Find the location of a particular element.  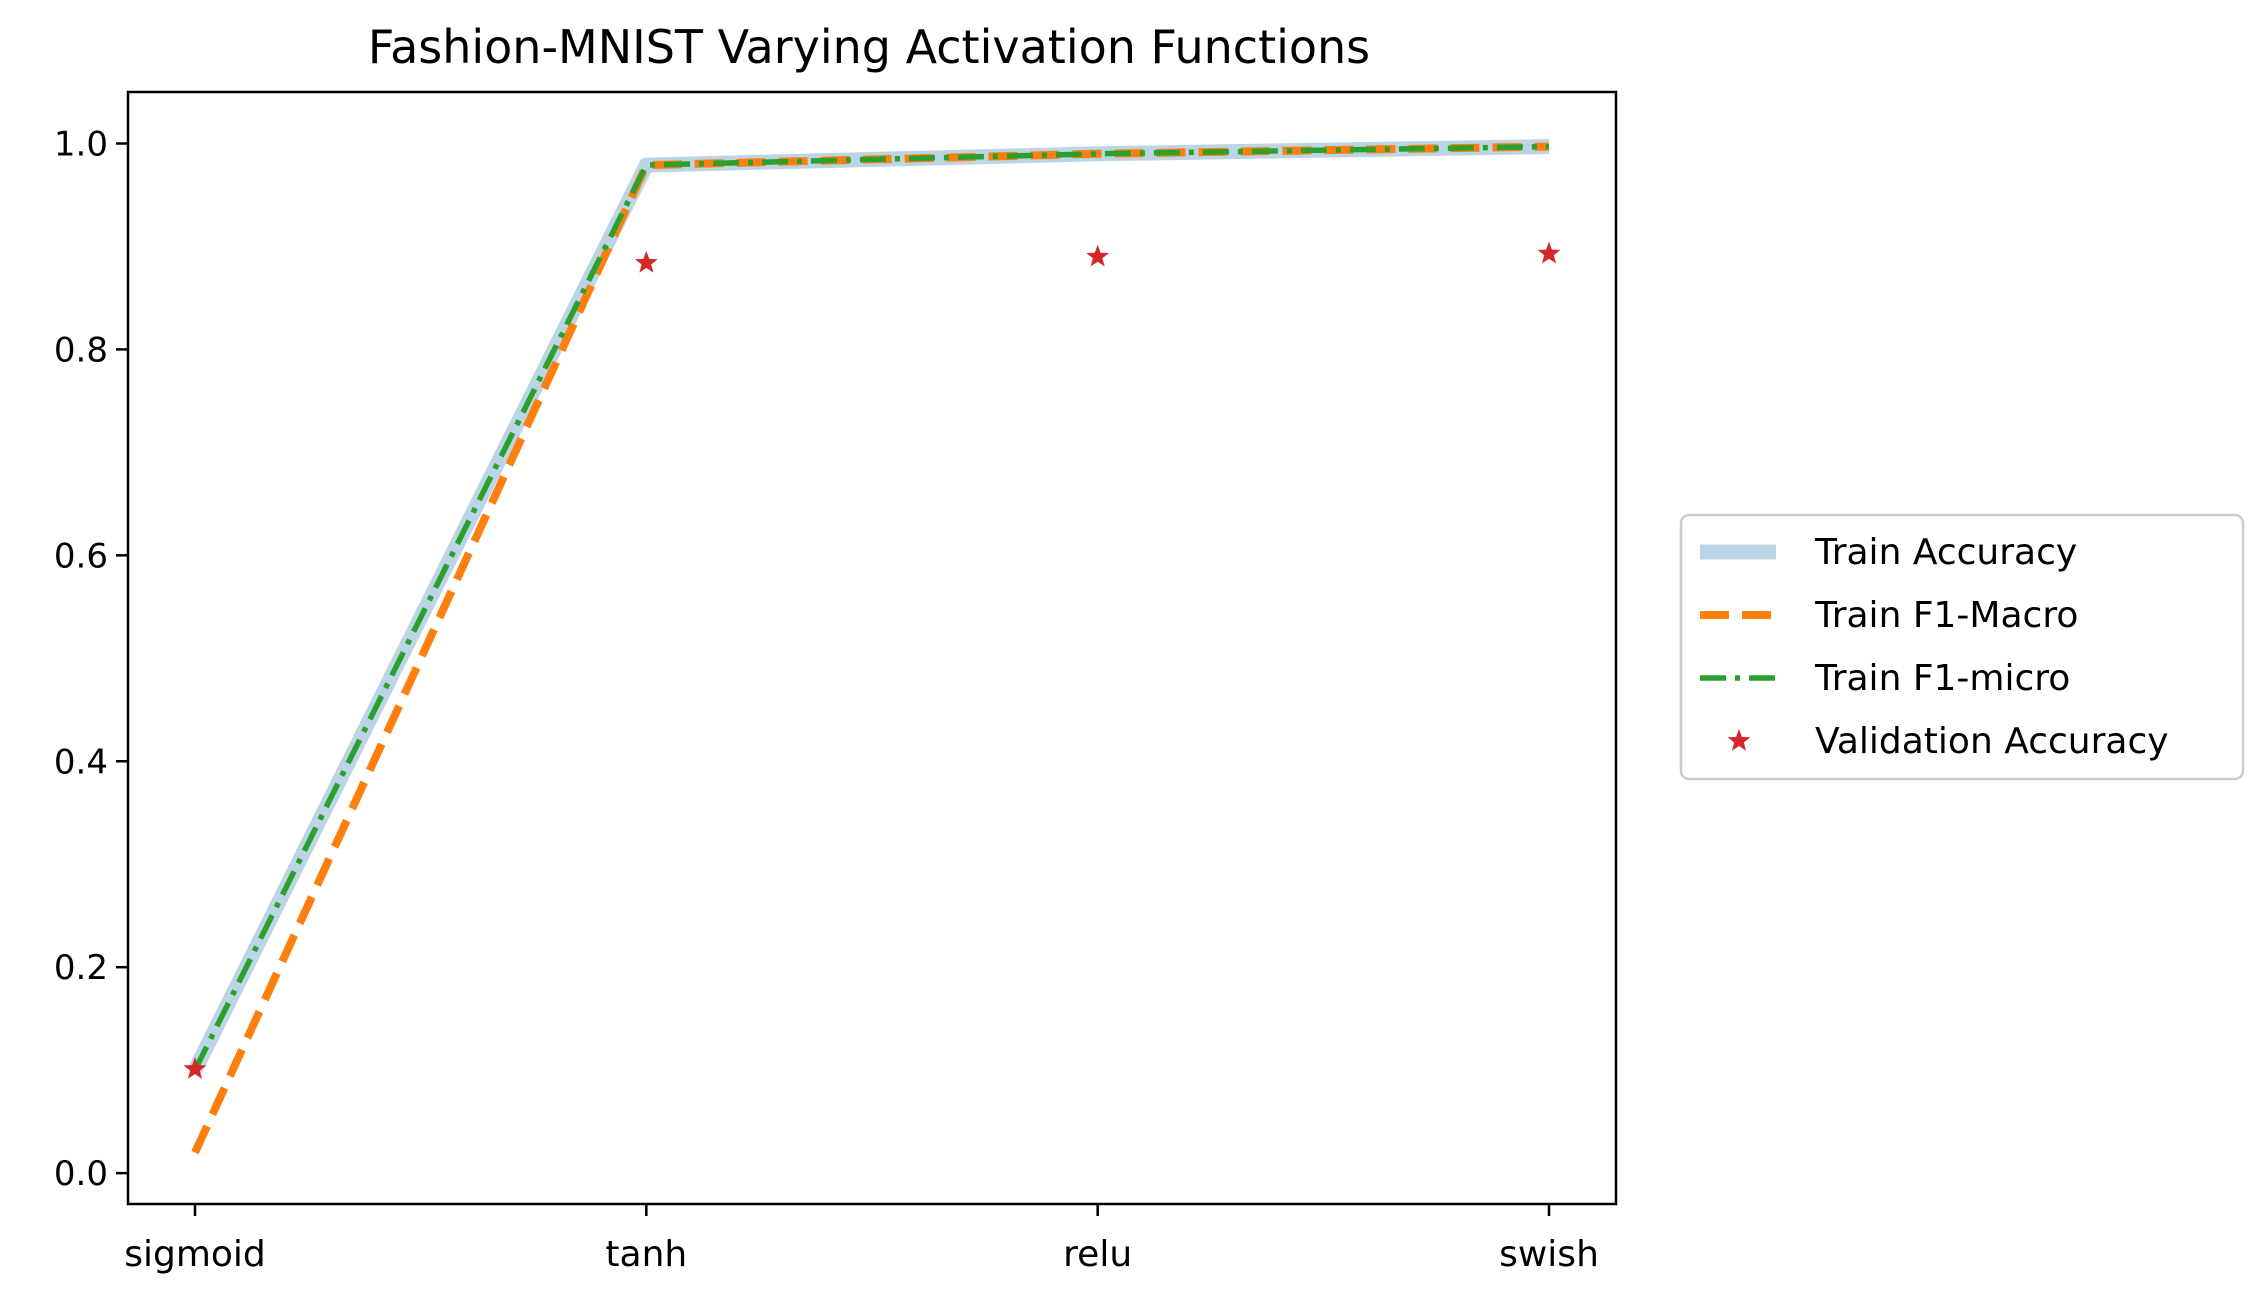

legend-item-train-accuracy: Train Accuracy is located at coordinates (1888, 552).